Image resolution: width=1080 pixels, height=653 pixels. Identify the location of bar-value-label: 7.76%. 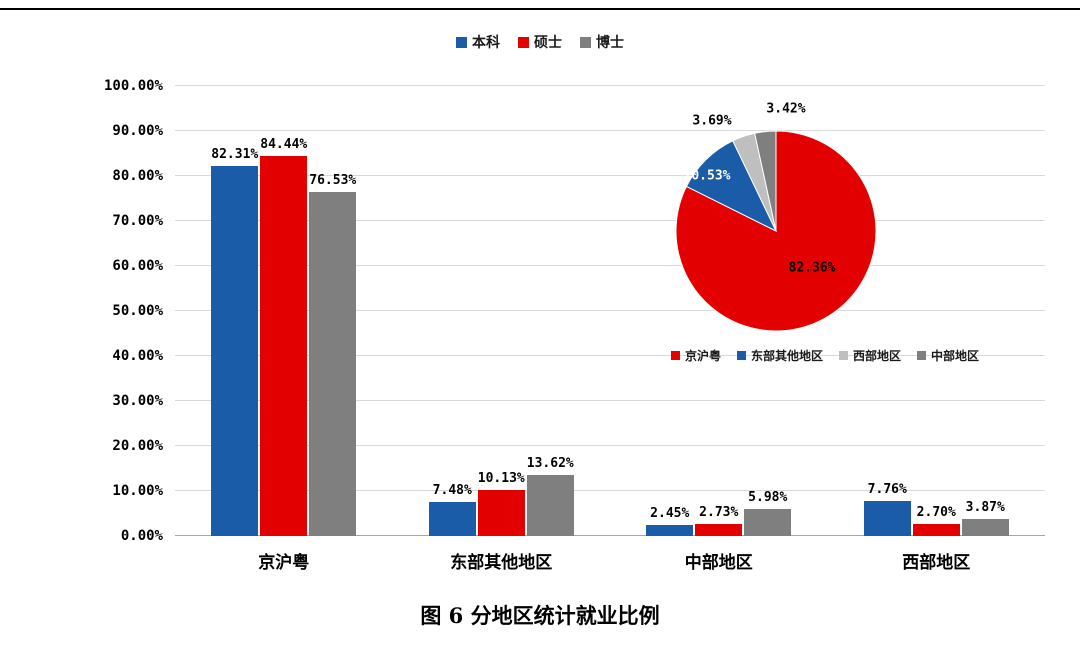
(887, 490).